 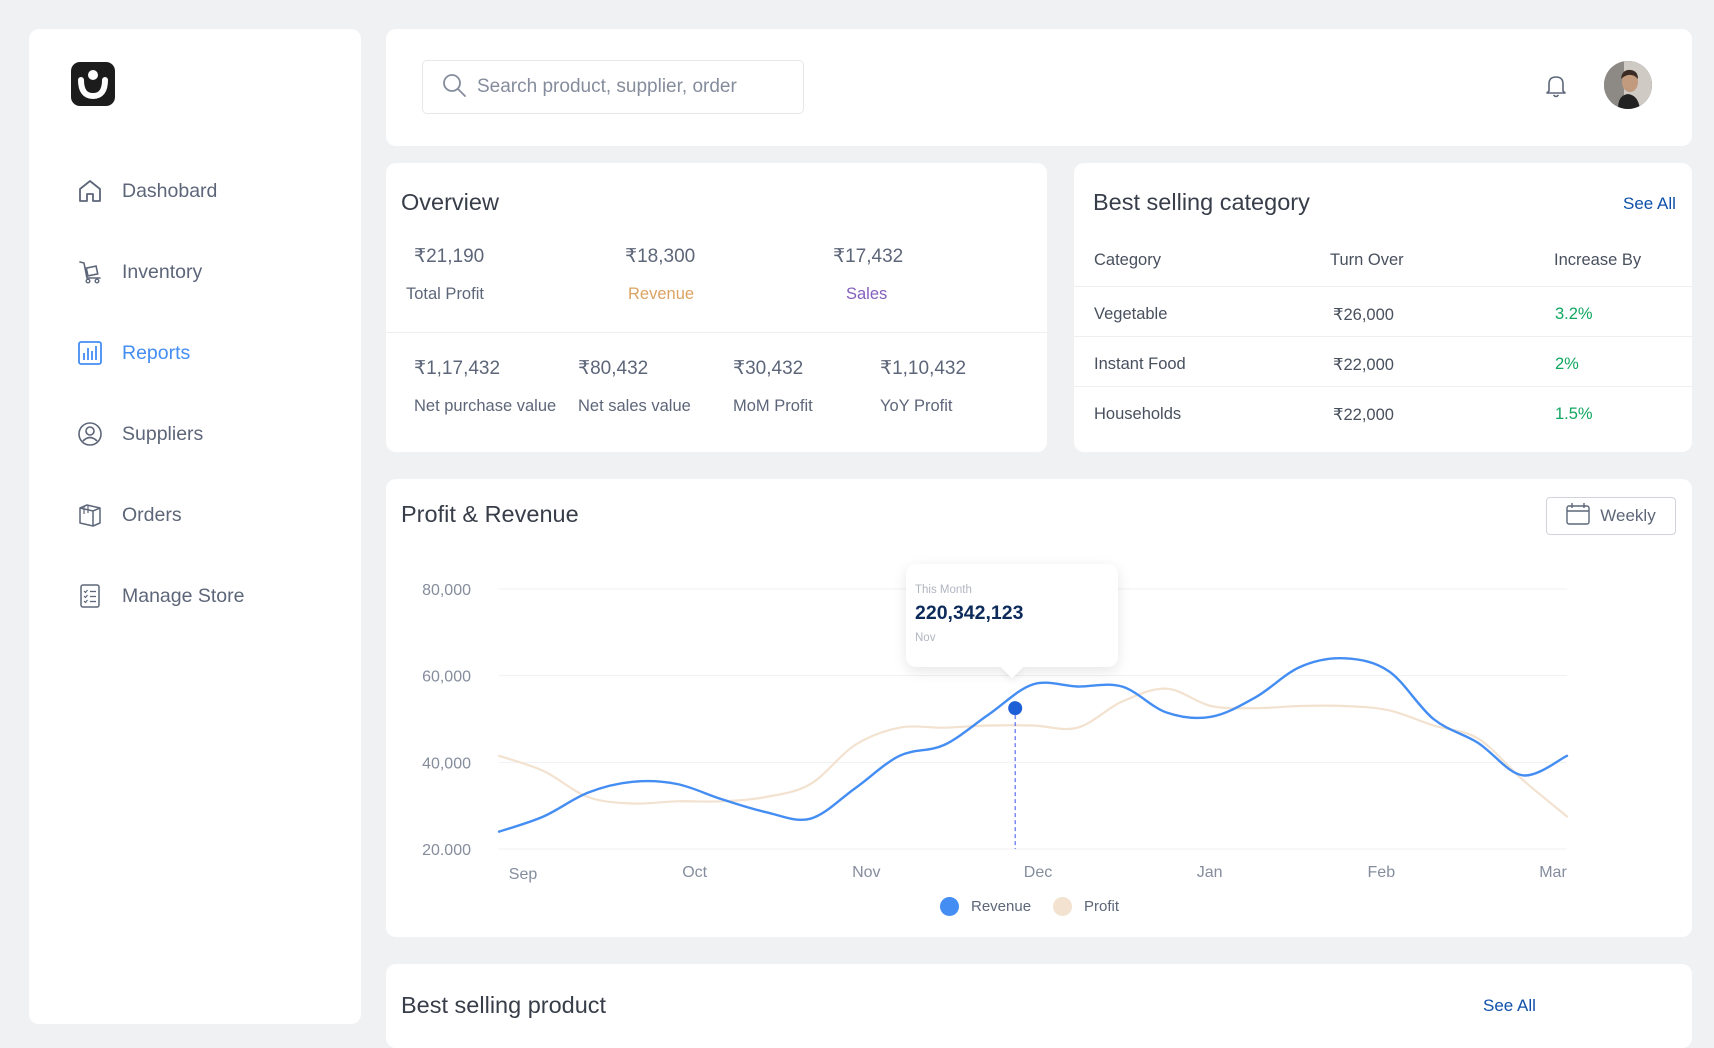 I want to click on checklist-icon, so click(x=90, y=596).